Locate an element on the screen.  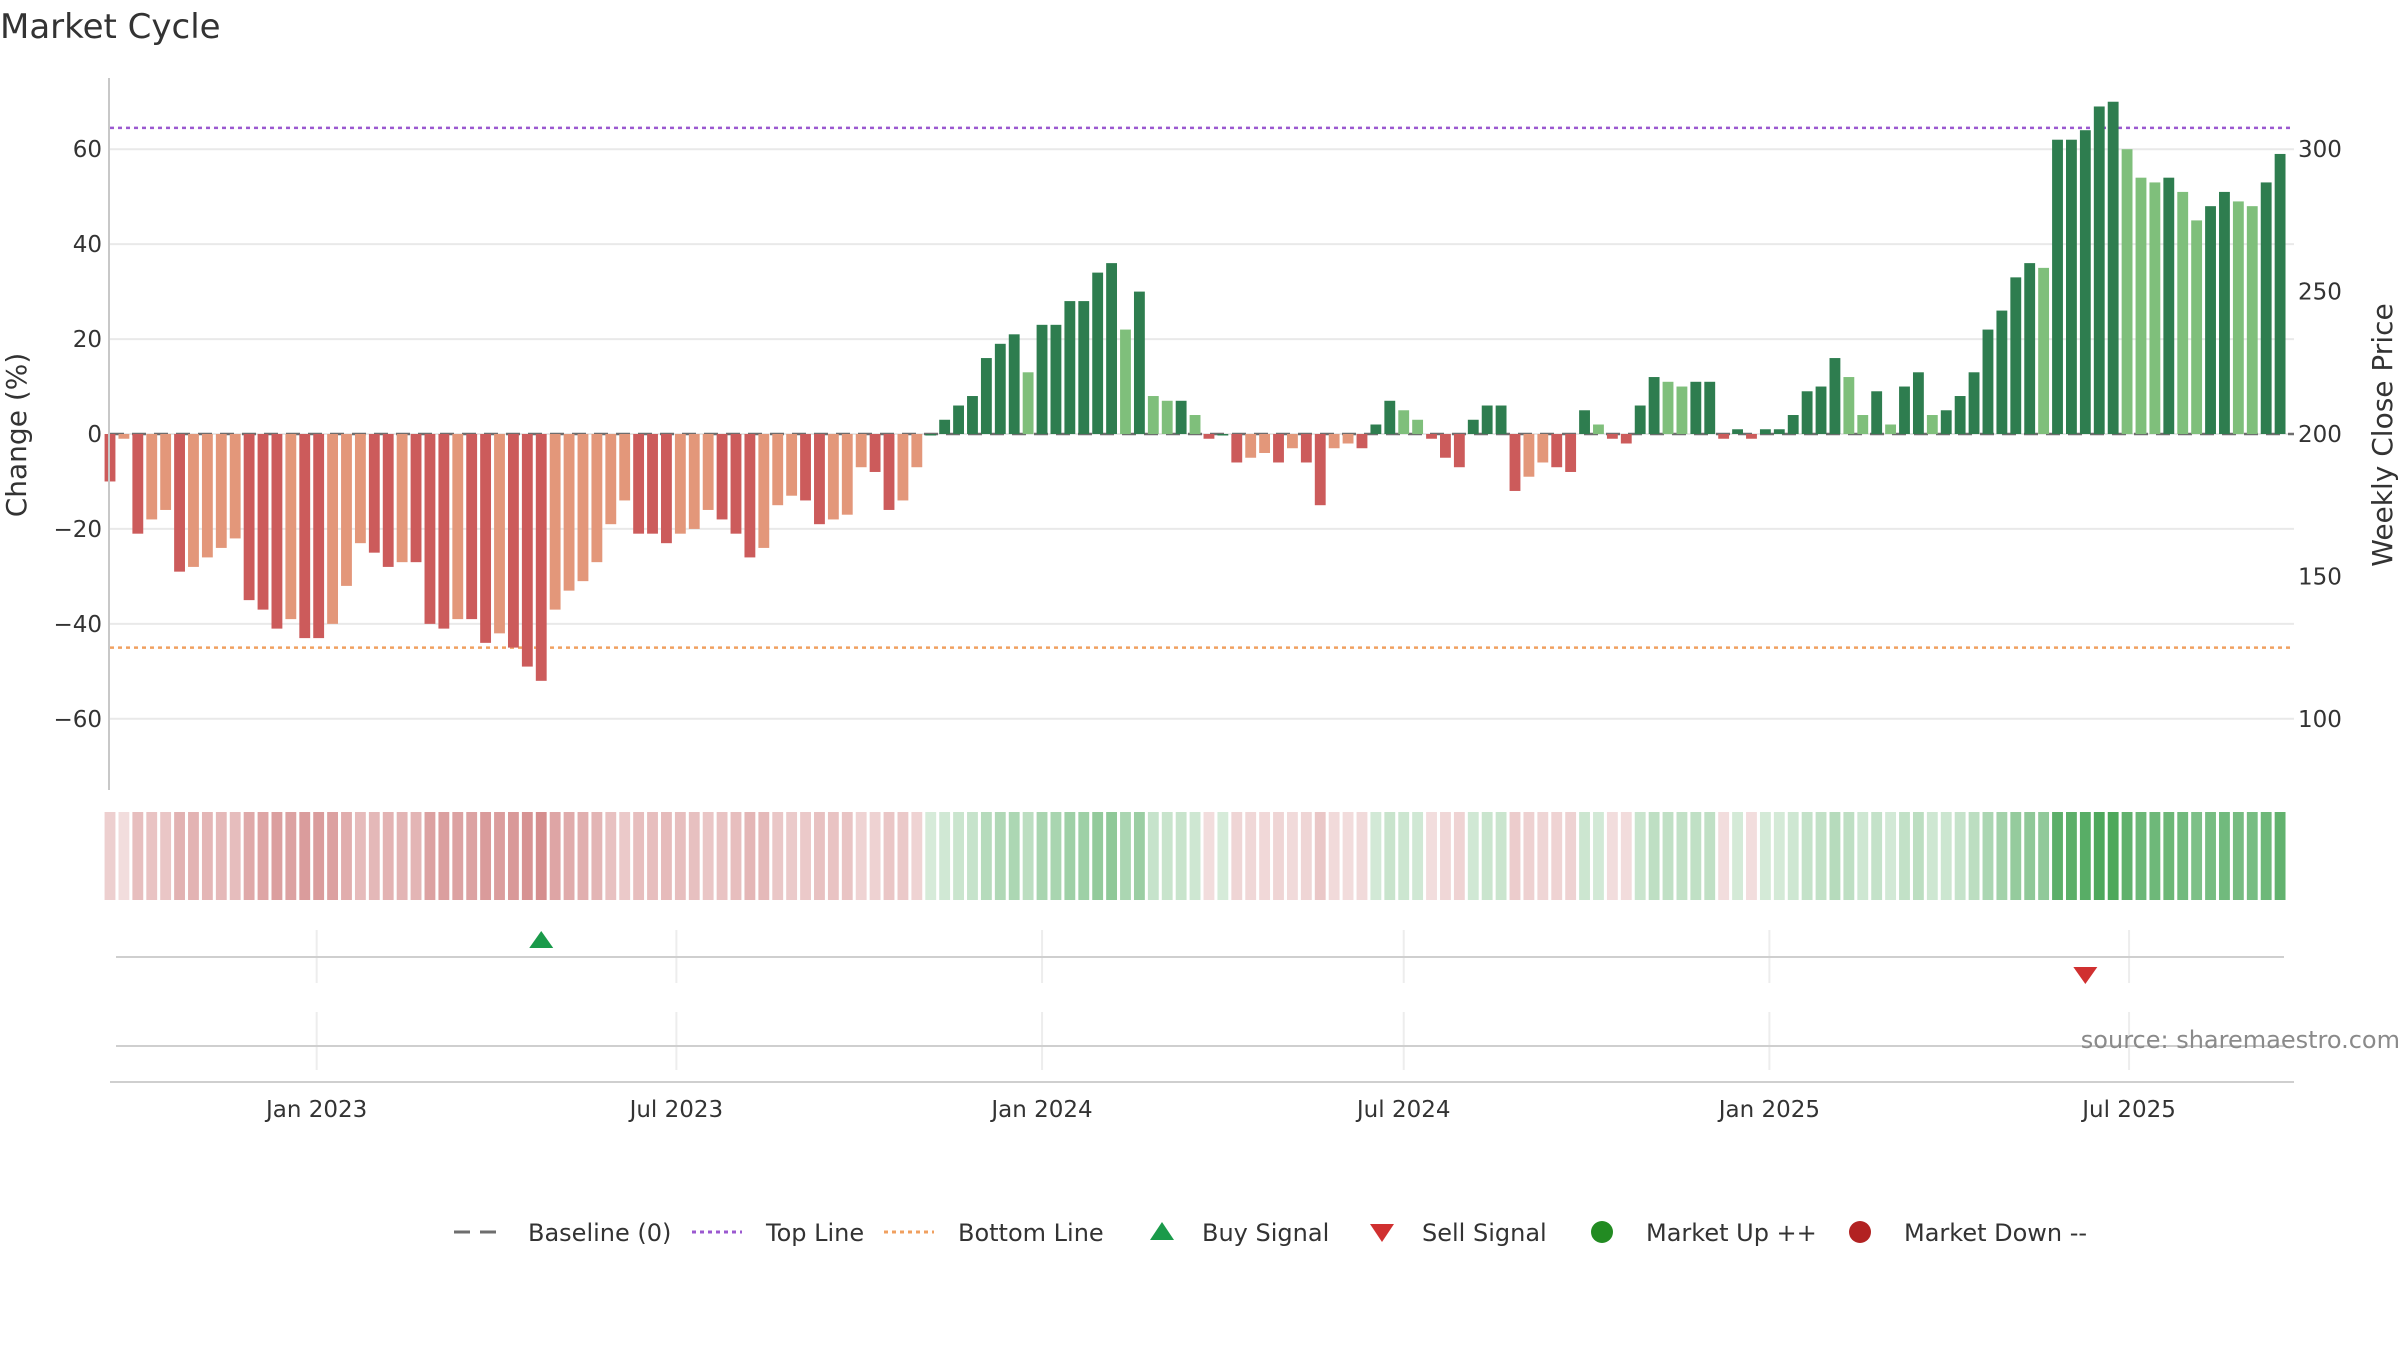
y2-axis-title: Weekly Close Price is located at coordinates (2382, 434).